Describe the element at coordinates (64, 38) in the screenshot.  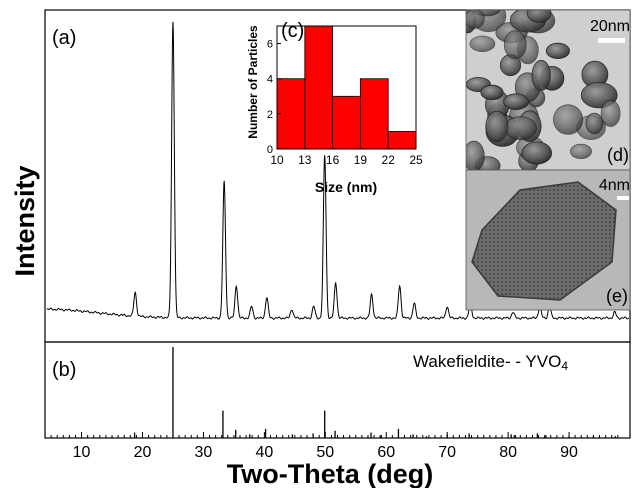
I see `panel-label-a: (a)` at that location.